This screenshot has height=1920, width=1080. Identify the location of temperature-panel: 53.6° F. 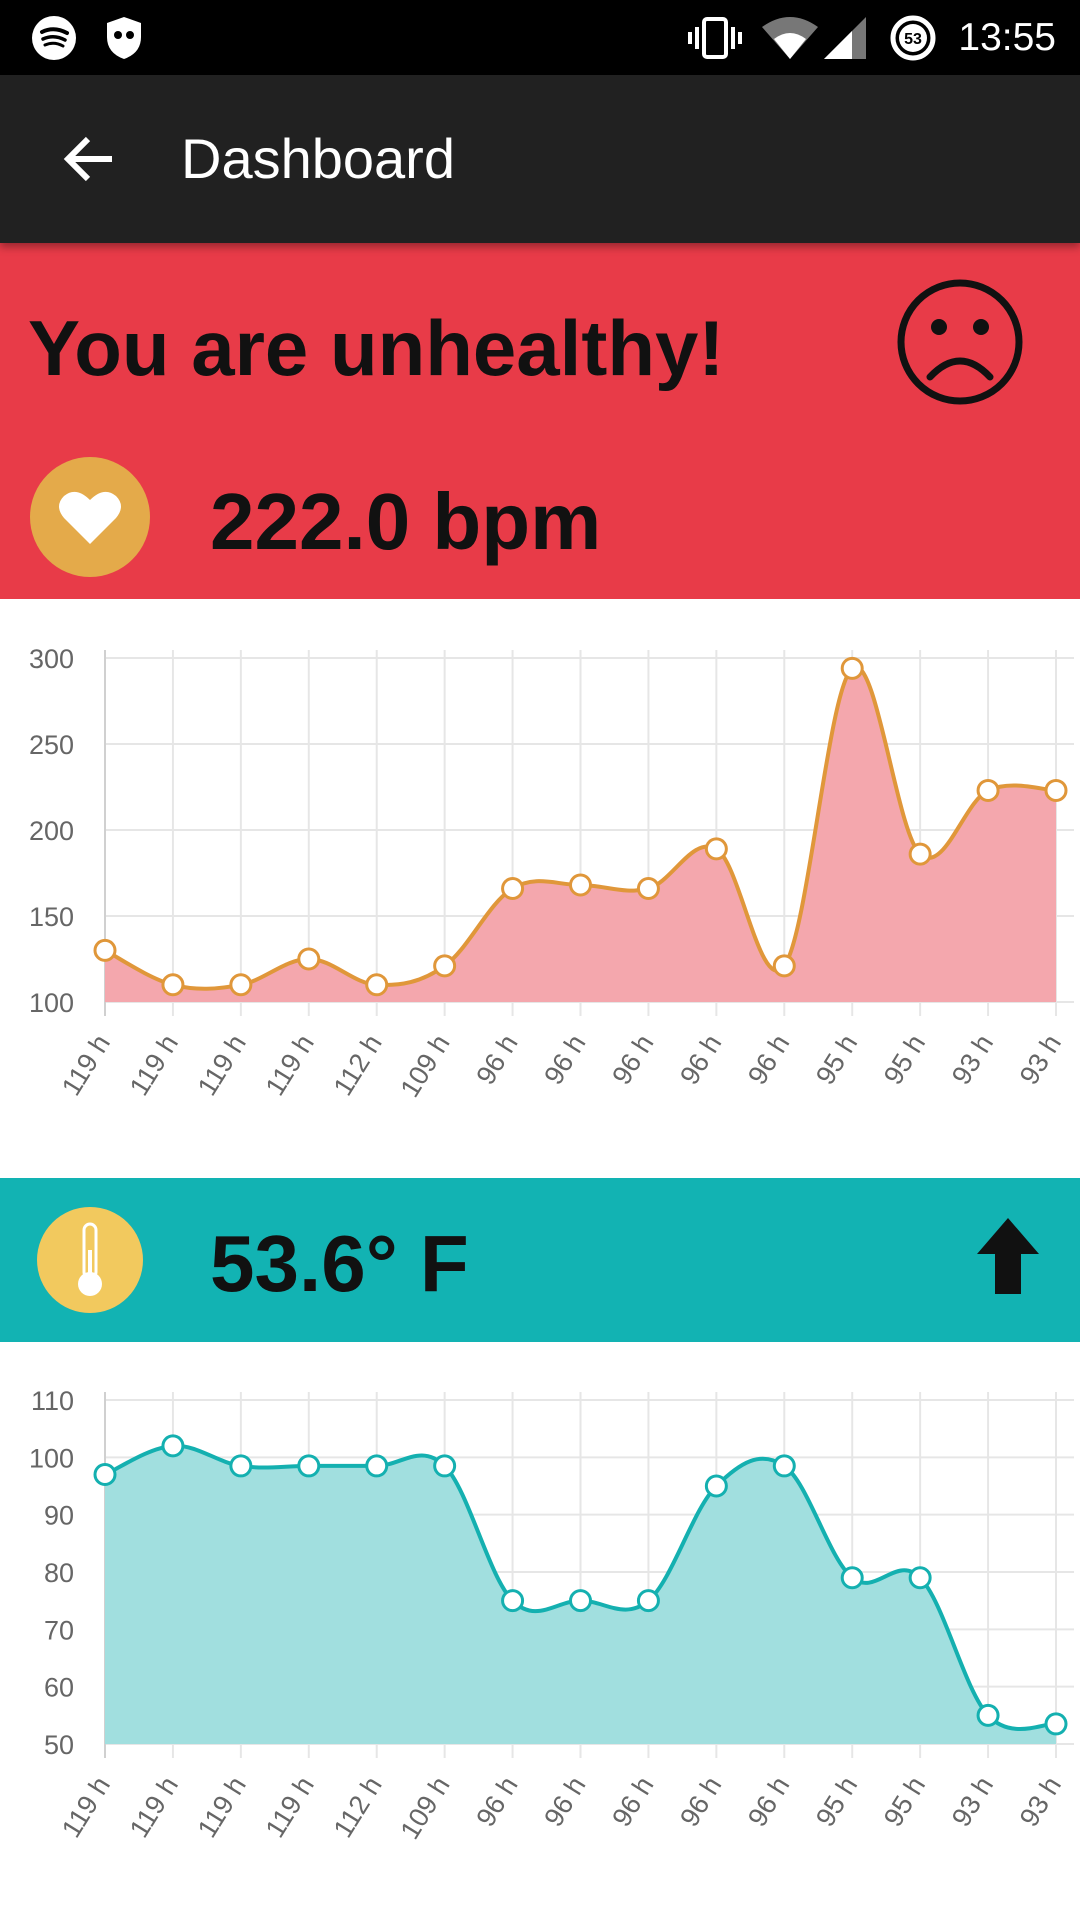
(540, 1260).